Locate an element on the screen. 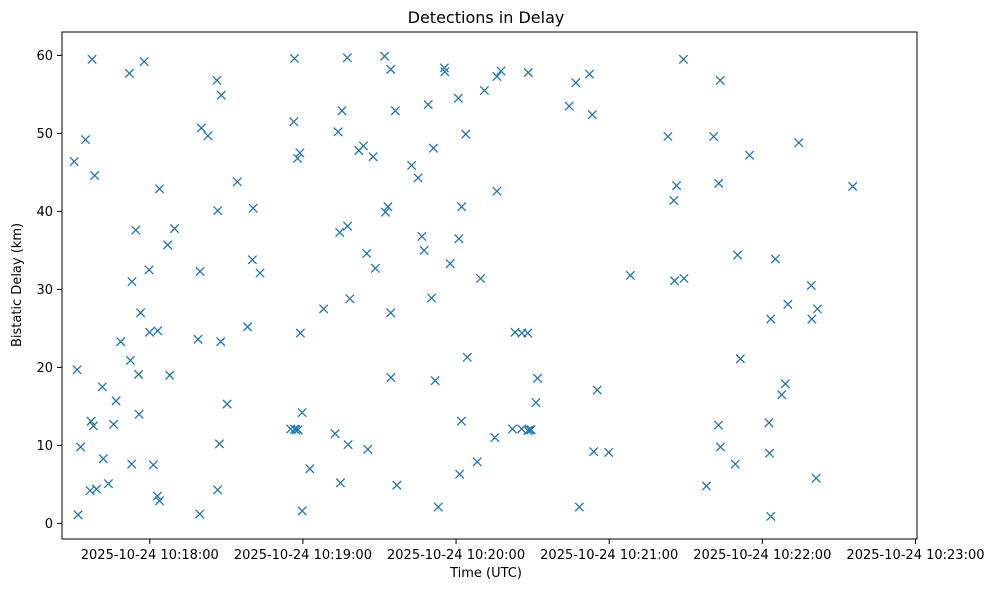  y-tick-label: 40 is located at coordinates (44, 212).